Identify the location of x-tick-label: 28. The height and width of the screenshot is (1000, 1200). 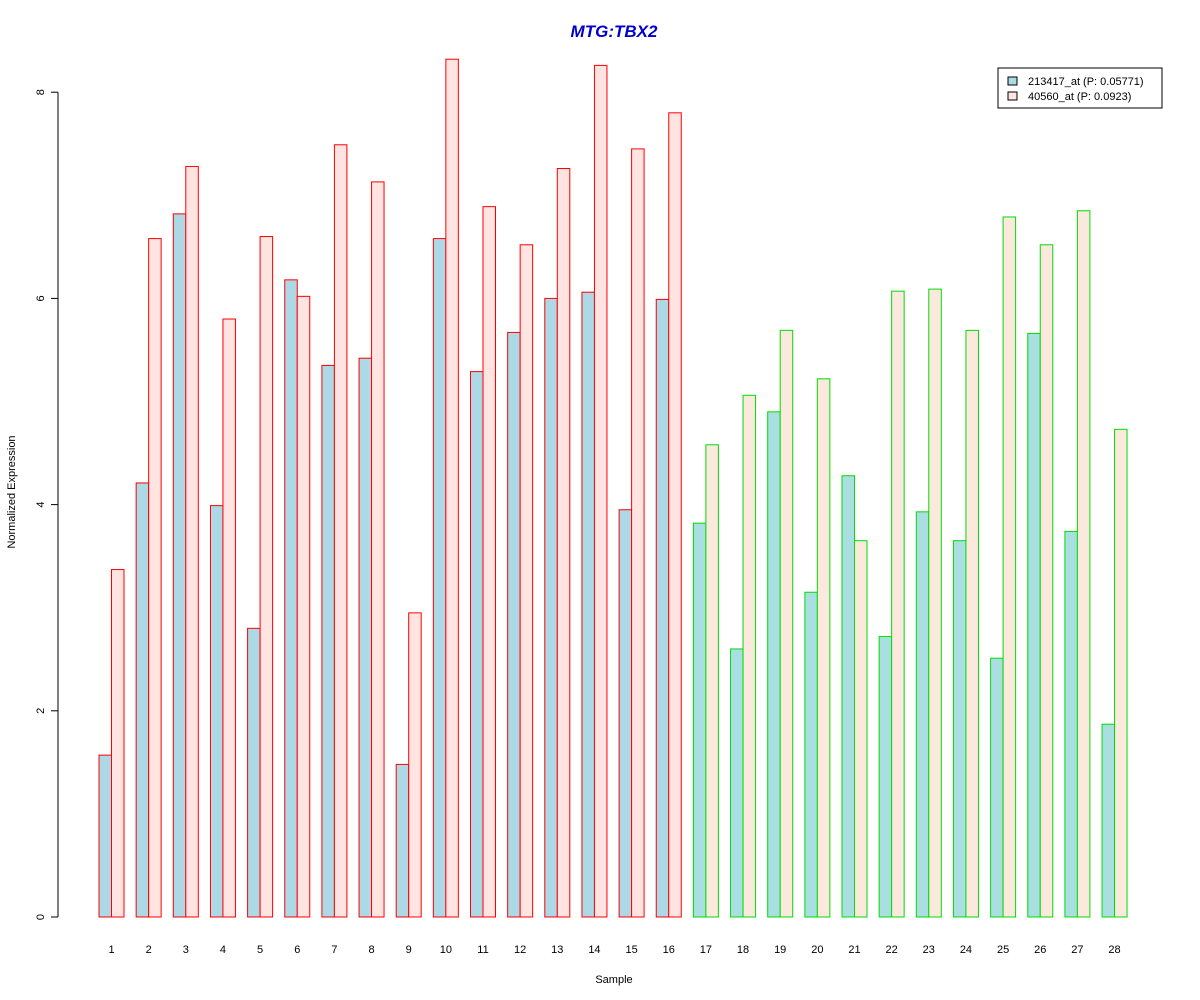
(1114, 950).